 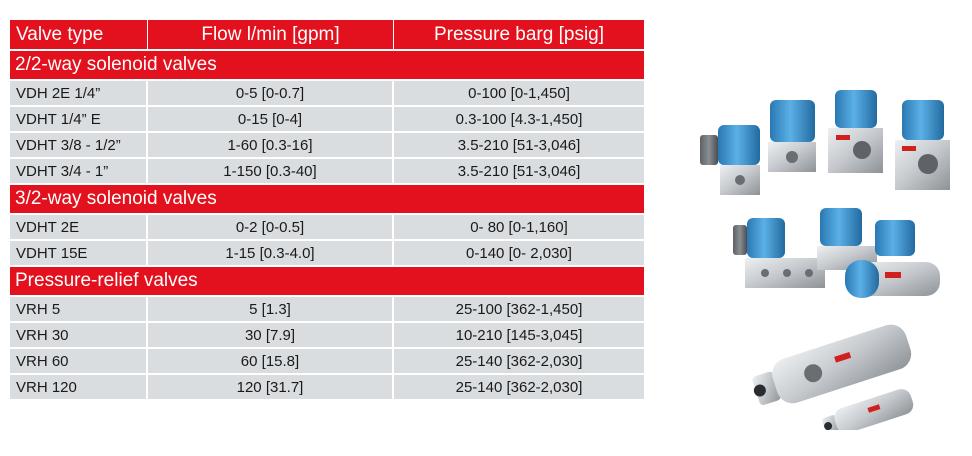 What do you see at coordinates (79, 388) in the screenshot?
I see `valve-type-cell: VRH 120` at bounding box center [79, 388].